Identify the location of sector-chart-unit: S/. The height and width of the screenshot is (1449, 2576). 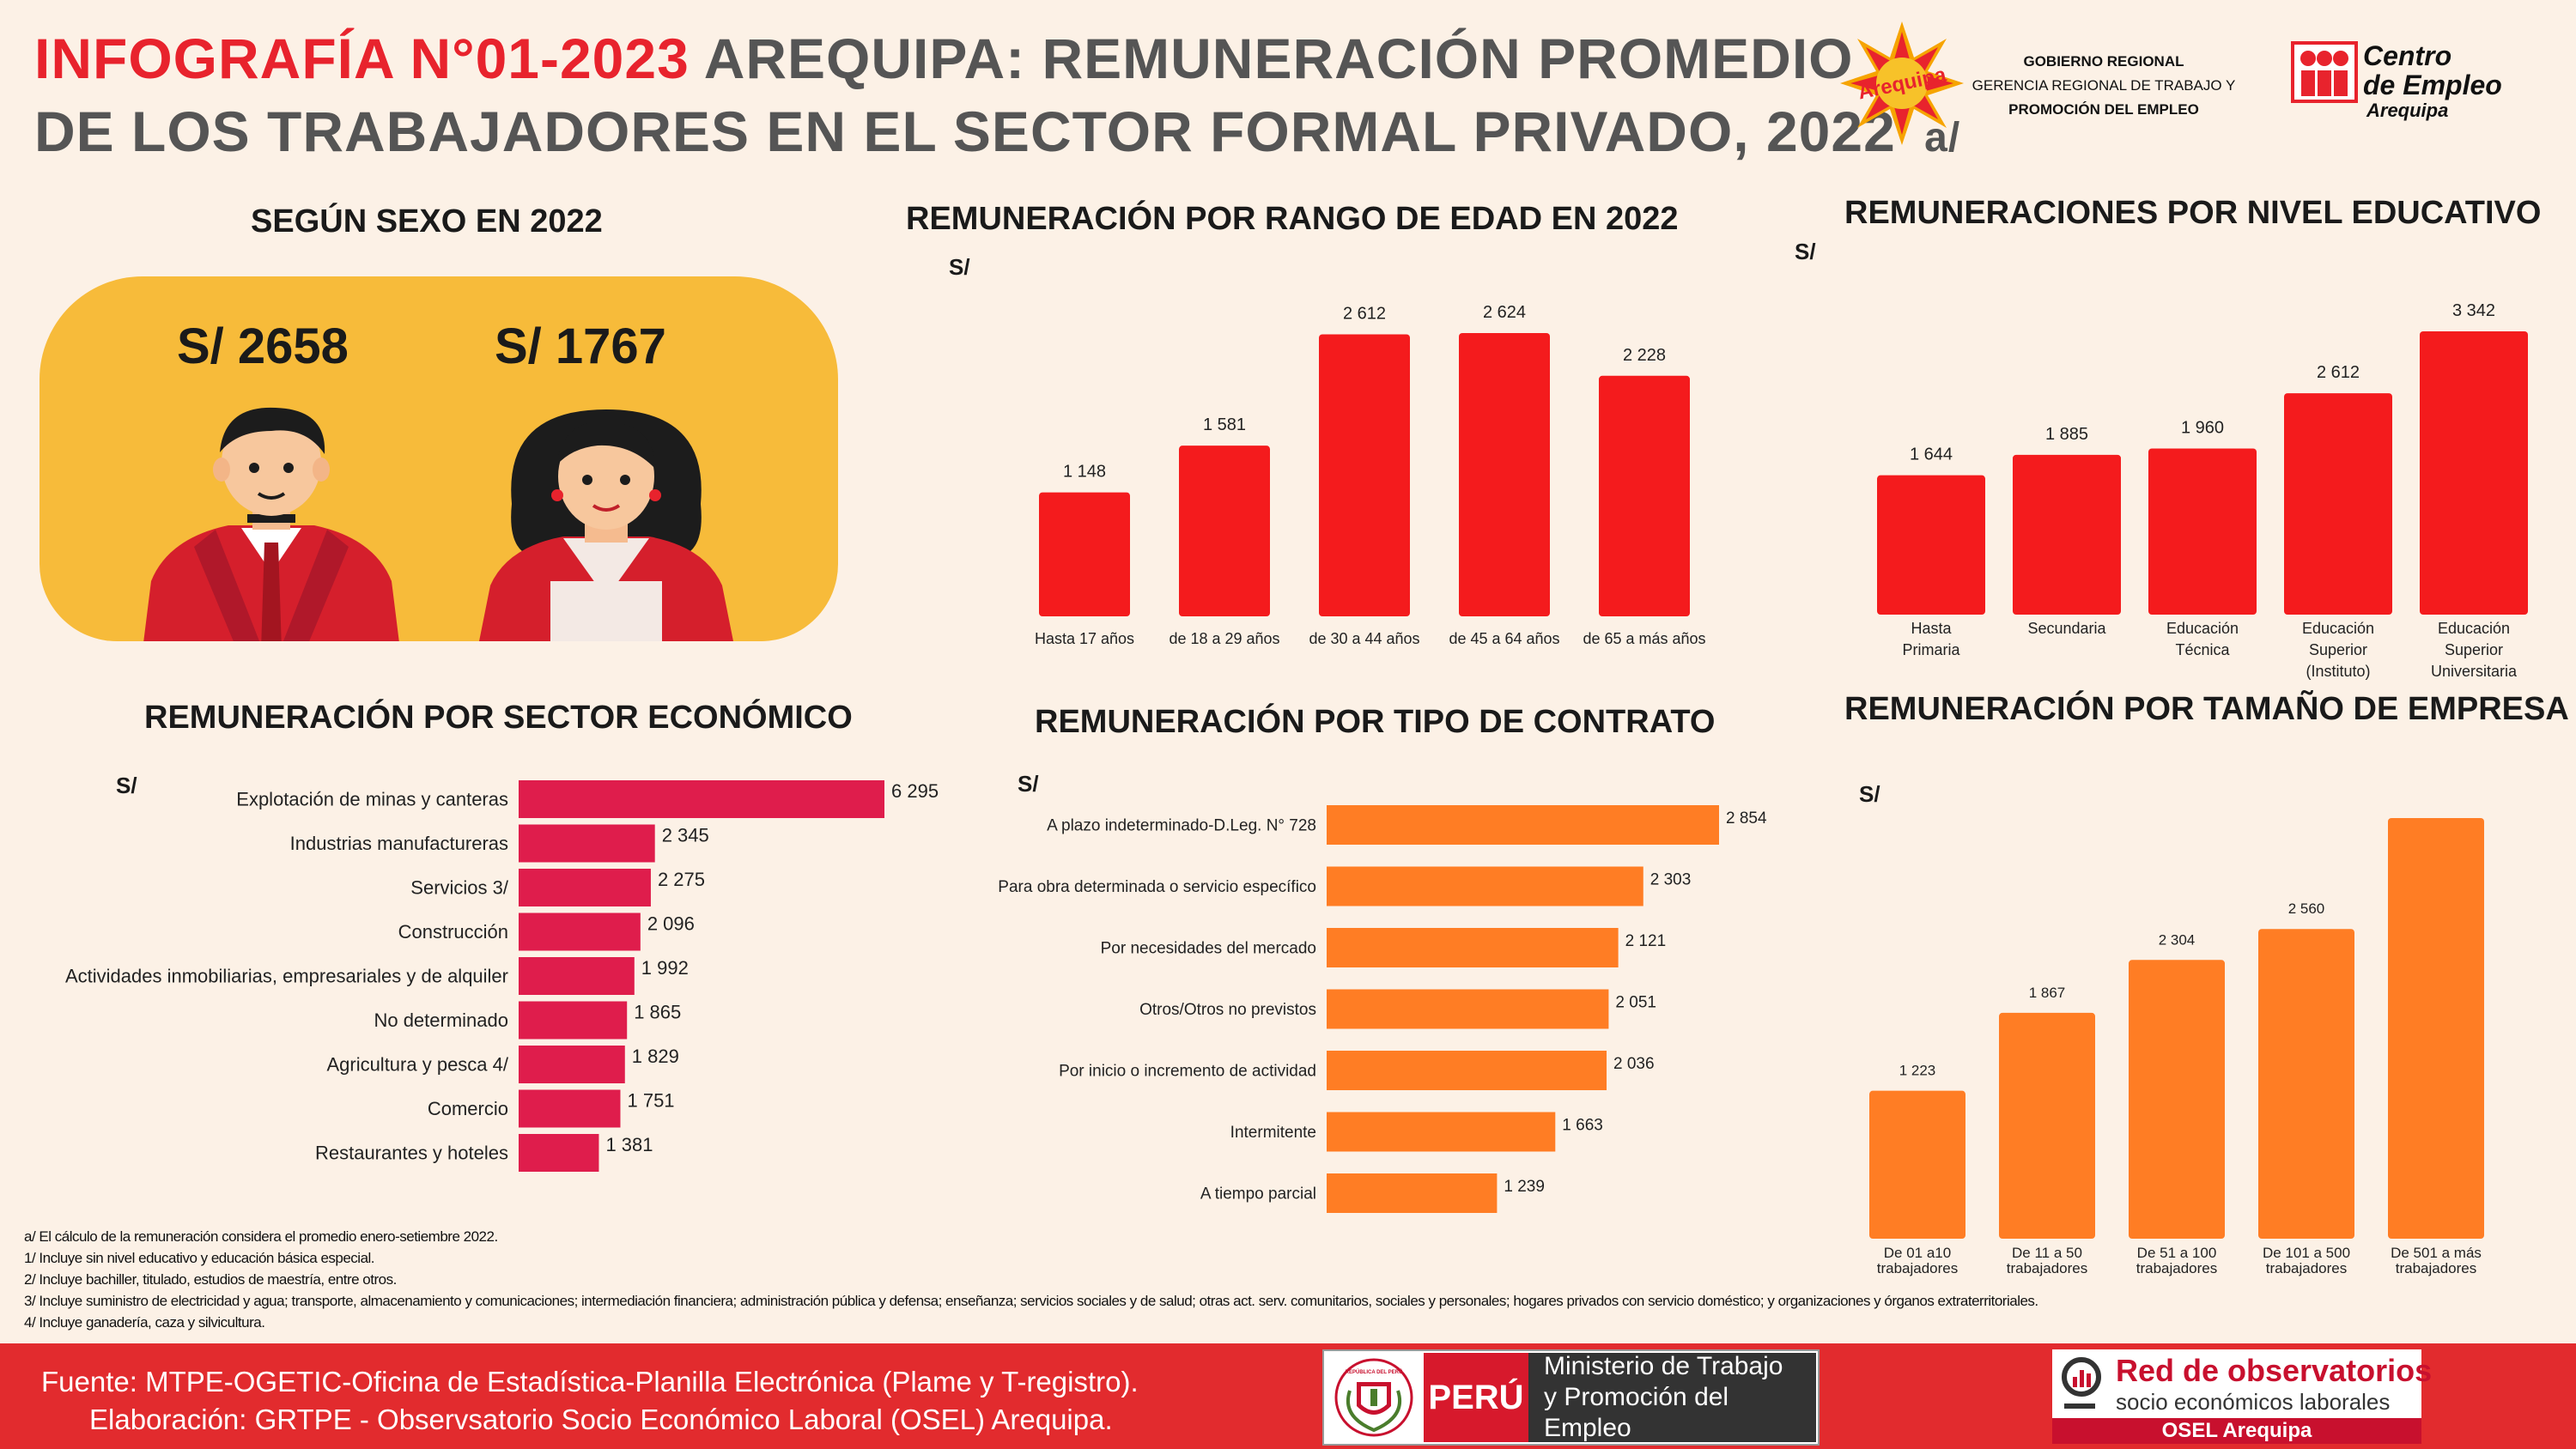
(127, 785).